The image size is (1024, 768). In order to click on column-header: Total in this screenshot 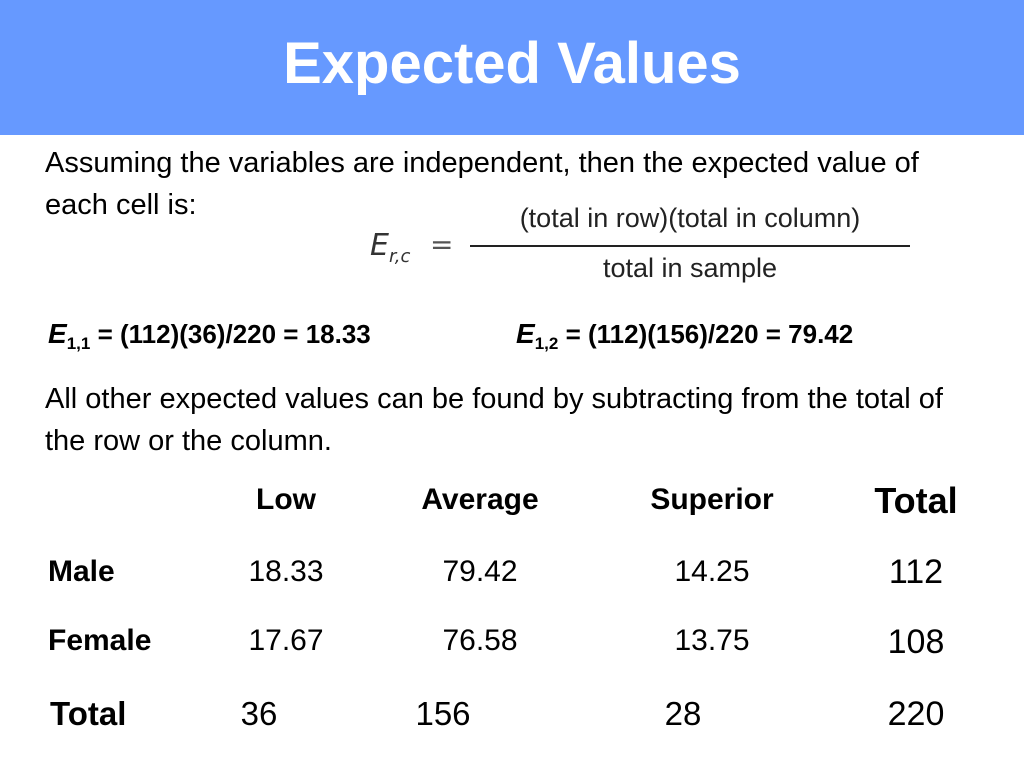, I will do `click(916, 500)`.